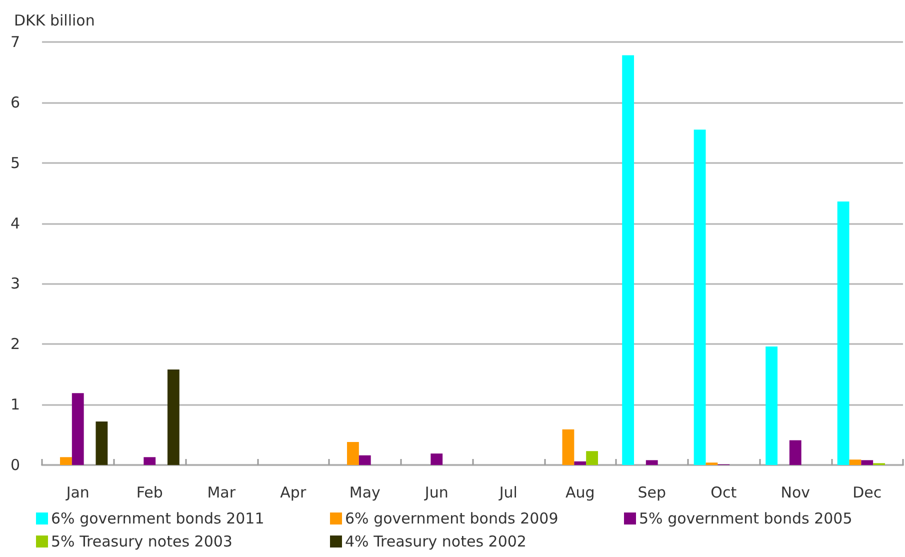 The width and height of the screenshot is (905, 557). I want to click on y-tick-label: 4, so click(15, 223).